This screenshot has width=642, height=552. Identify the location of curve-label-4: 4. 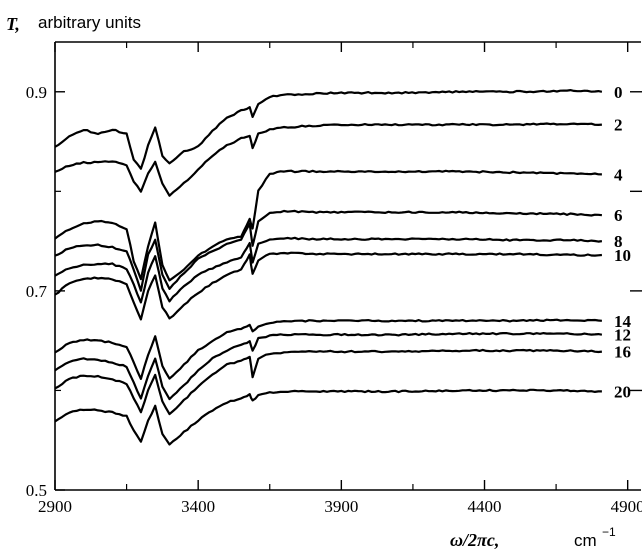
(618, 174).